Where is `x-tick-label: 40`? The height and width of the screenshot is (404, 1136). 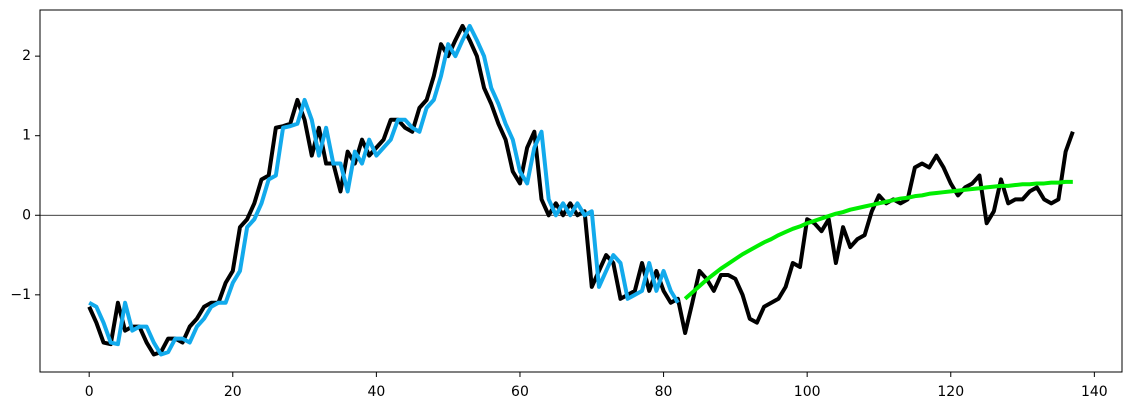
x-tick-label: 40 is located at coordinates (376, 392).